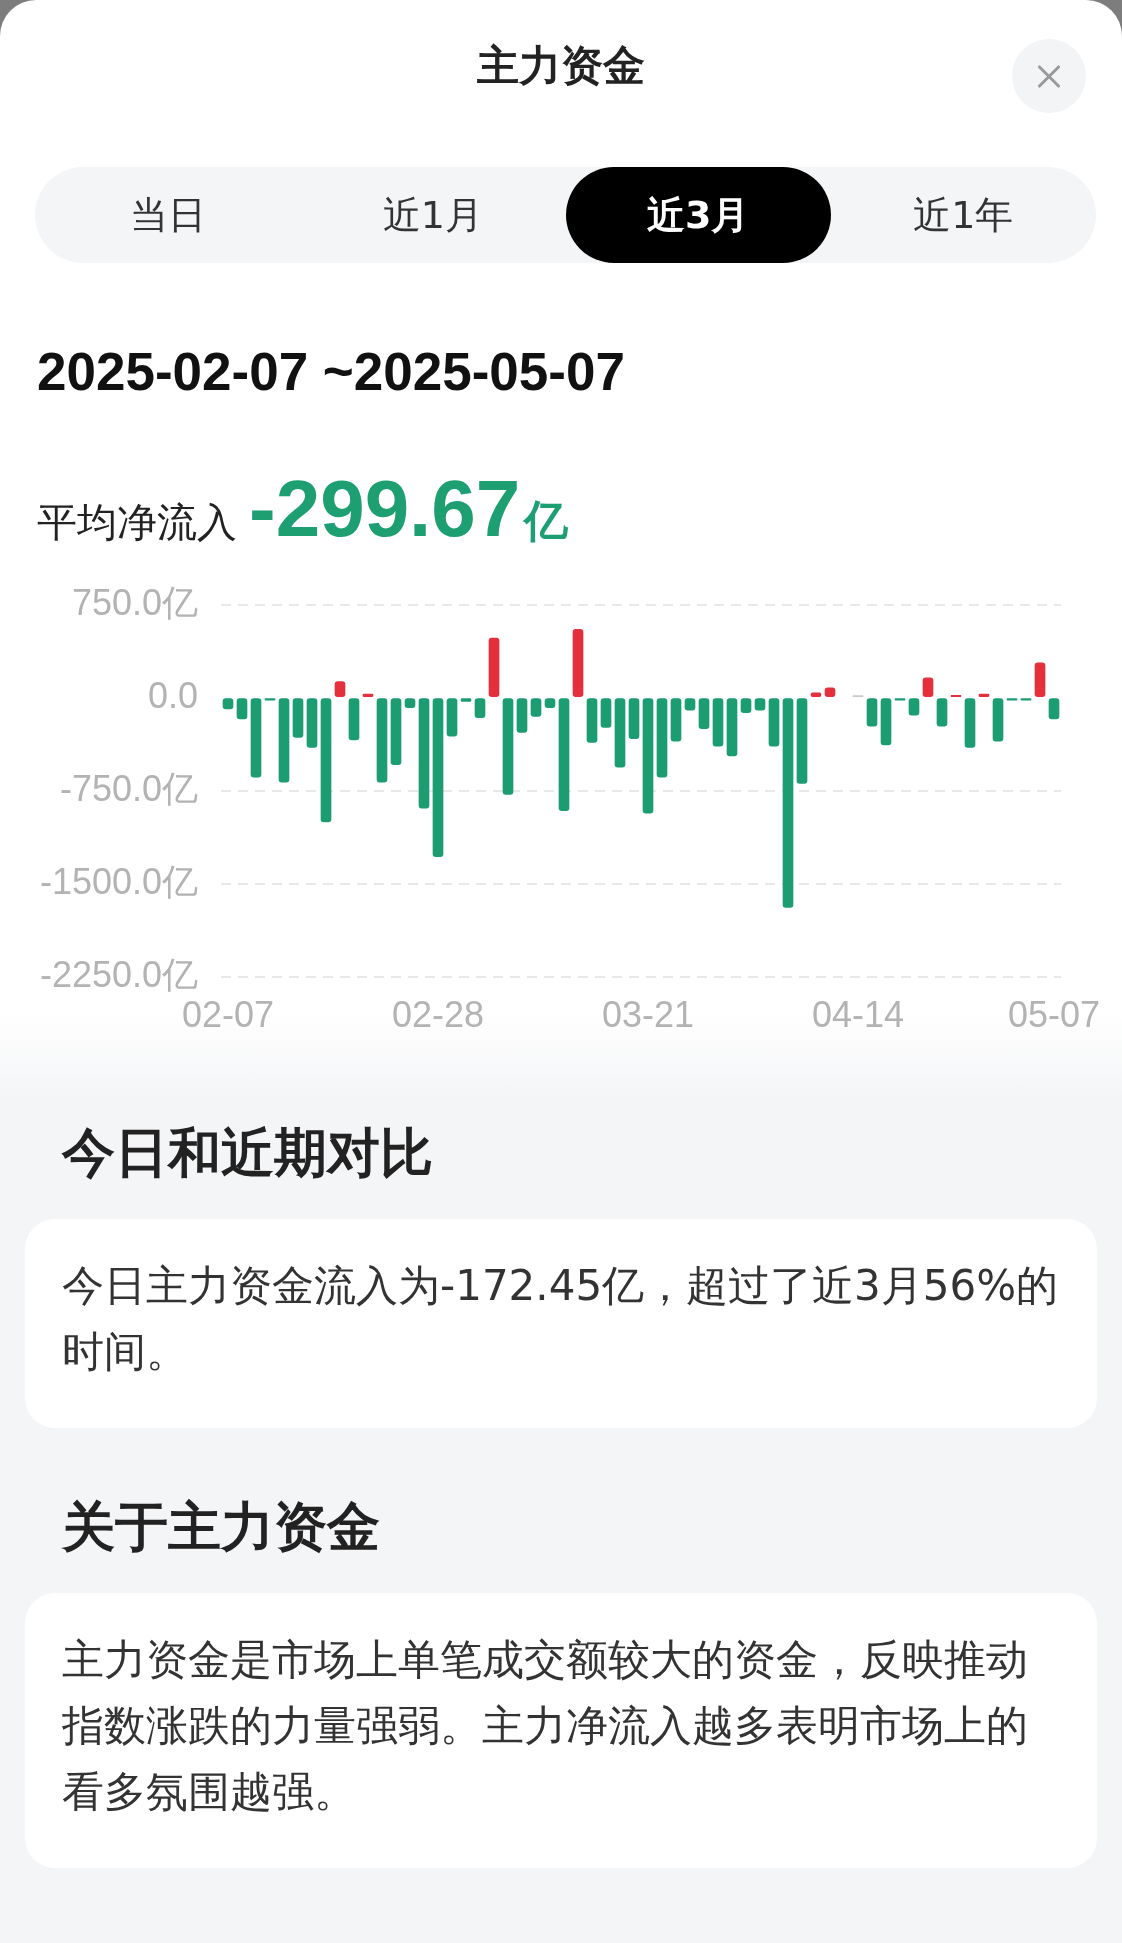  What do you see at coordinates (545, 1726) in the screenshot?
I see `text: 主力资金是市场上单笔成交额较大的资金，反映推动指数涨跌的力量强弱。主力净流入越多表明市场上的看多氛围越强。` at bounding box center [545, 1726].